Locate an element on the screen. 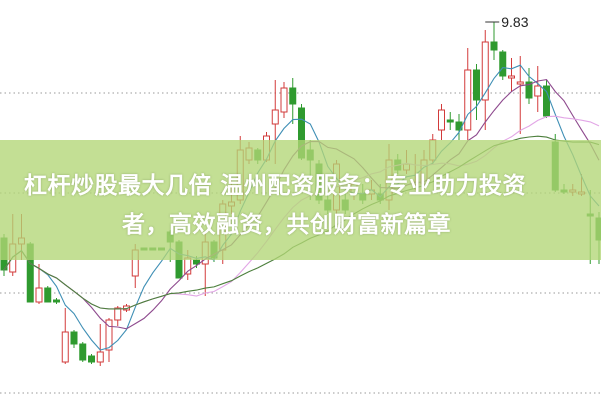  headline-line-2: 者，高效融资，共创财富新篇章 is located at coordinates (286, 225).